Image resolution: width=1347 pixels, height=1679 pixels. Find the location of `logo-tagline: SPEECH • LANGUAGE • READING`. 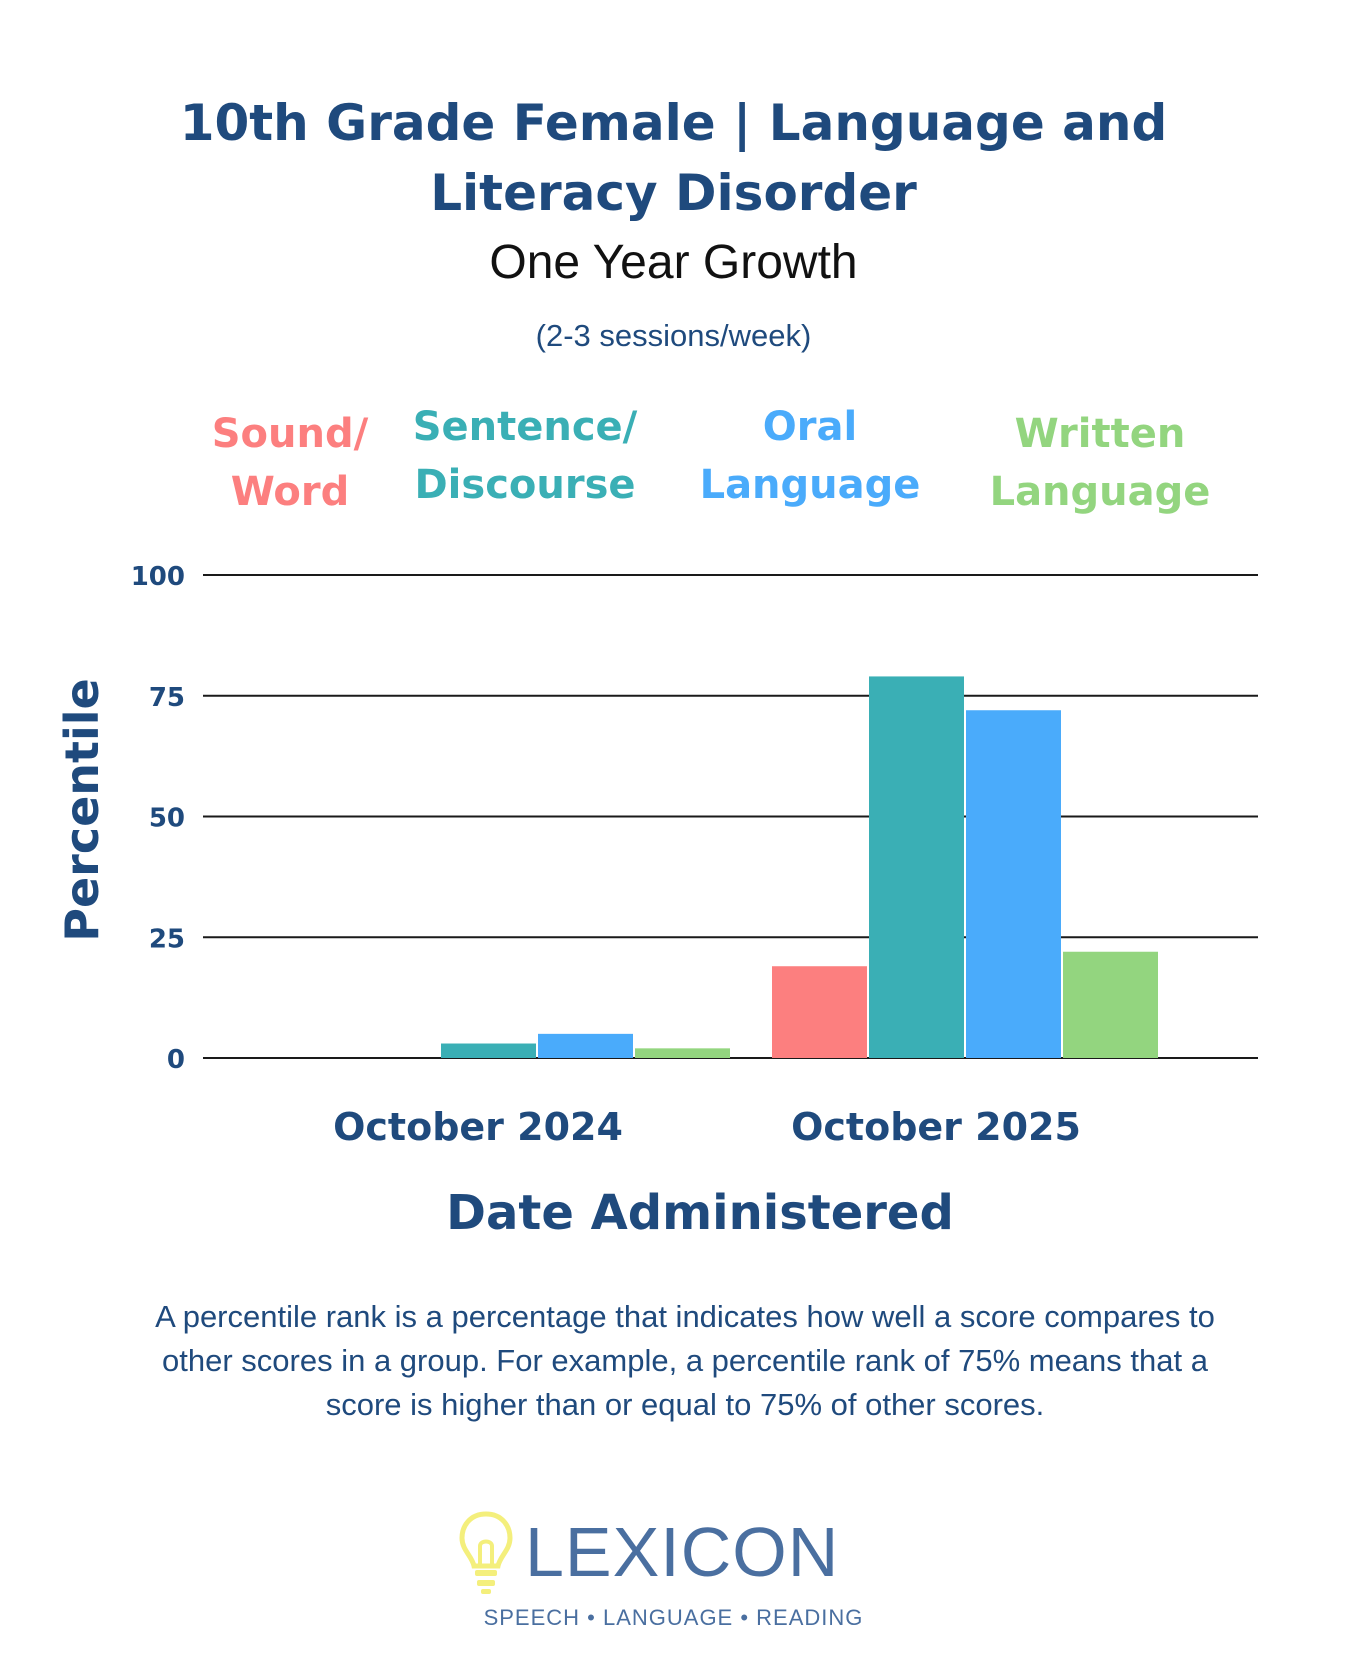

logo-tagline: SPEECH • LANGUAGE • READING is located at coordinates (673, 1617).